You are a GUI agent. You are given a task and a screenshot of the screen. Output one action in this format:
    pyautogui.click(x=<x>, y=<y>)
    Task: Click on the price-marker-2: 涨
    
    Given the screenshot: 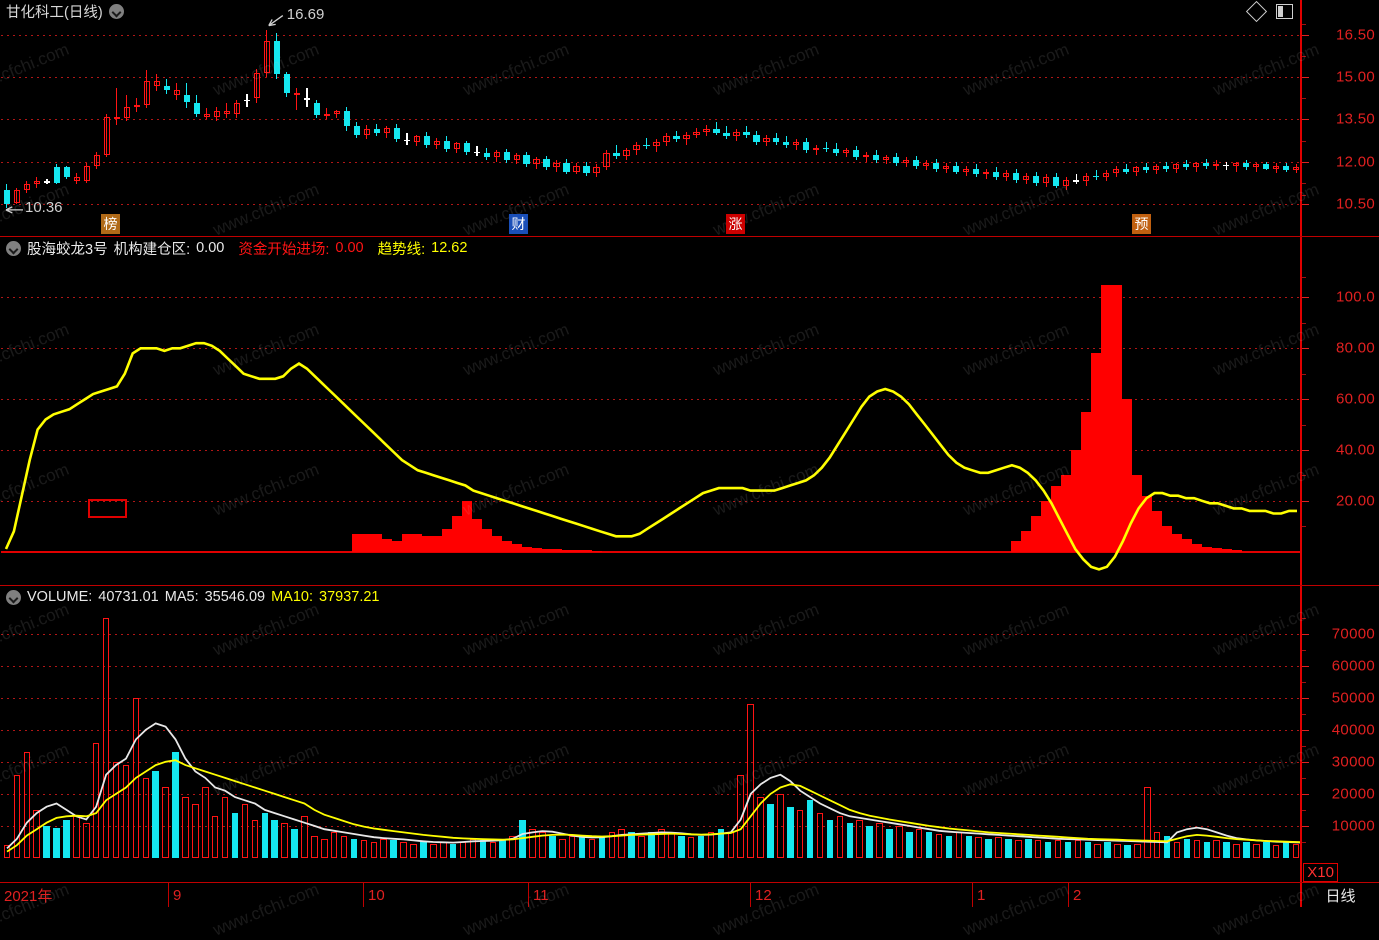 What is the action you would take?
    pyautogui.click(x=735, y=224)
    